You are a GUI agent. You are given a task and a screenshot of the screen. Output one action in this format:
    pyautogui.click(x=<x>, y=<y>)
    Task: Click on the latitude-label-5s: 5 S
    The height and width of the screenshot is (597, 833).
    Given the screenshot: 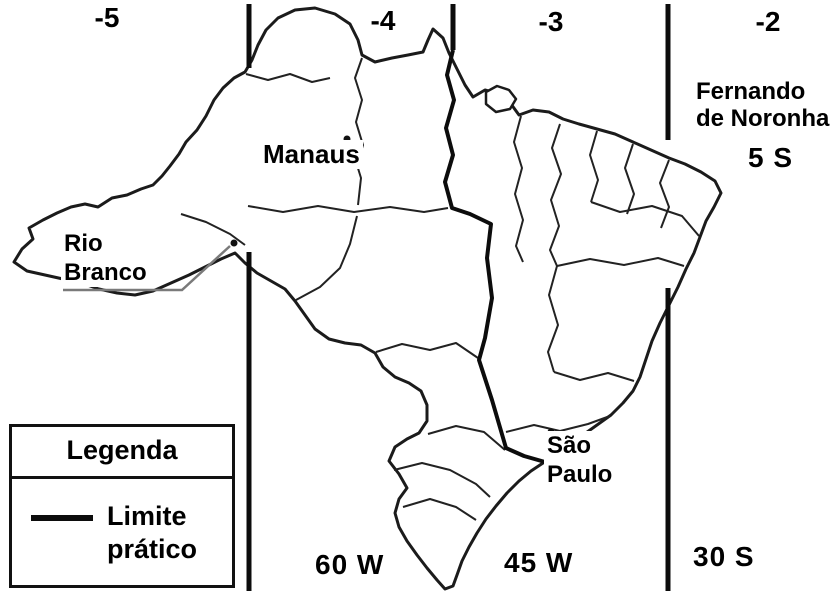 What is the action you would take?
    pyautogui.click(x=771, y=157)
    